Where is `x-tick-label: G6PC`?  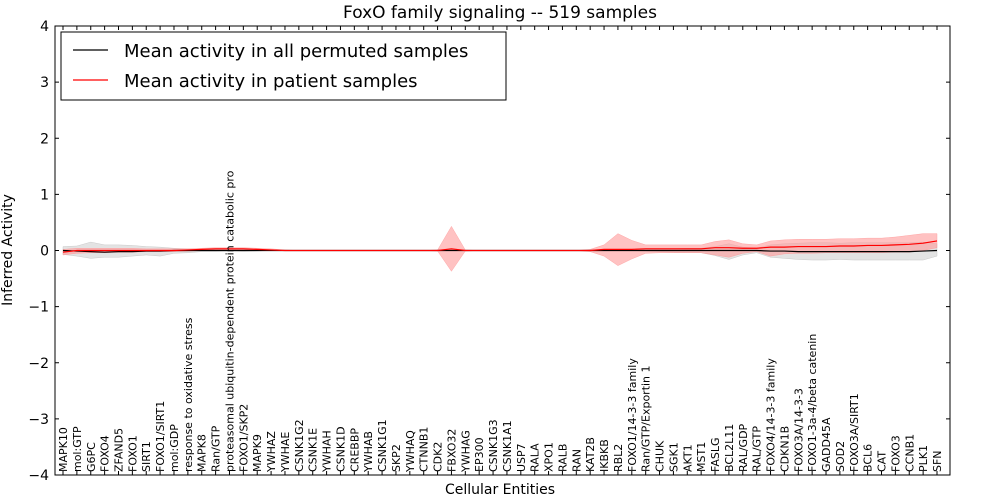 x-tick-label: G6PC is located at coordinates (91, 457).